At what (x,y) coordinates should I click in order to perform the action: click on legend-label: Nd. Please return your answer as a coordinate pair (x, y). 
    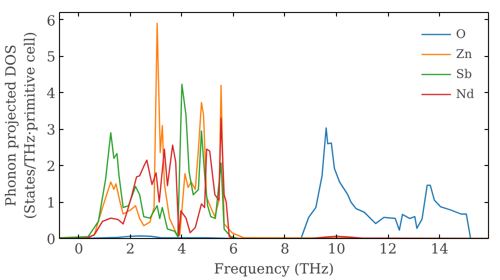
    Looking at the image, I should click on (466, 94).